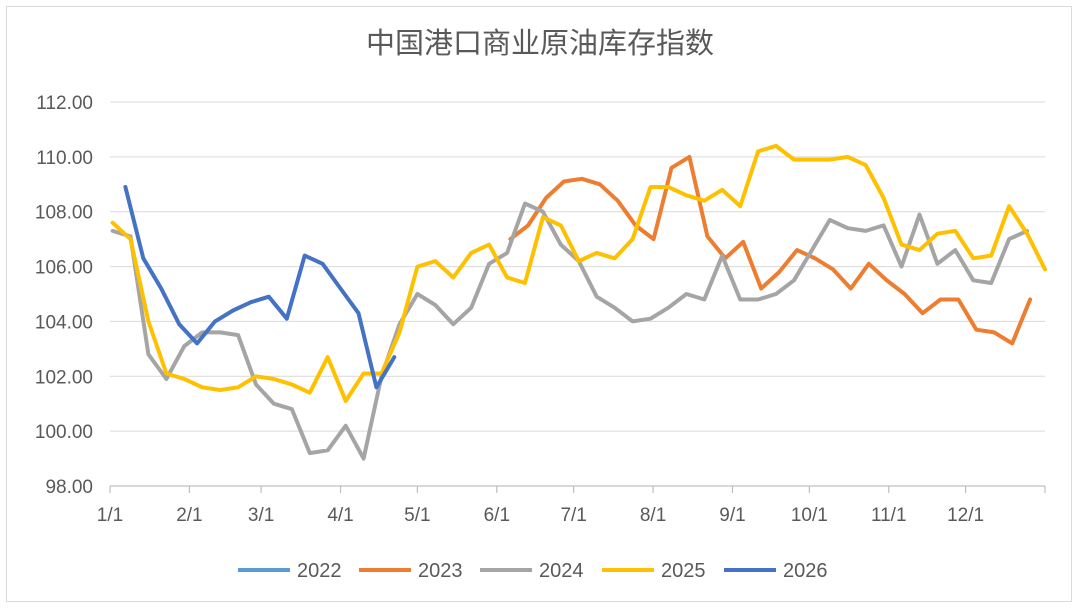 The height and width of the screenshot is (610, 1080). Describe the element at coordinates (64, 158) in the screenshot. I see `y-tick-label: 110.00` at that location.